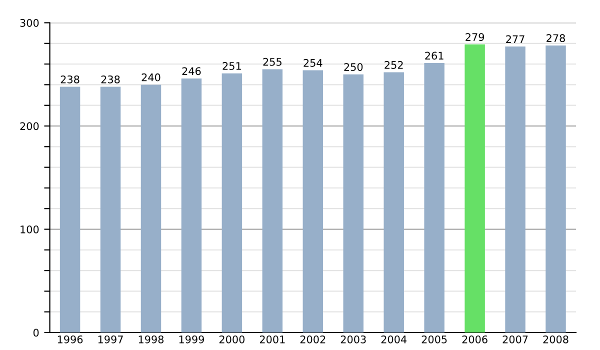 The width and height of the screenshot is (600, 350). Describe the element at coordinates (151, 339) in the screenshot. I see `x-tick-label: 1998` at that location.